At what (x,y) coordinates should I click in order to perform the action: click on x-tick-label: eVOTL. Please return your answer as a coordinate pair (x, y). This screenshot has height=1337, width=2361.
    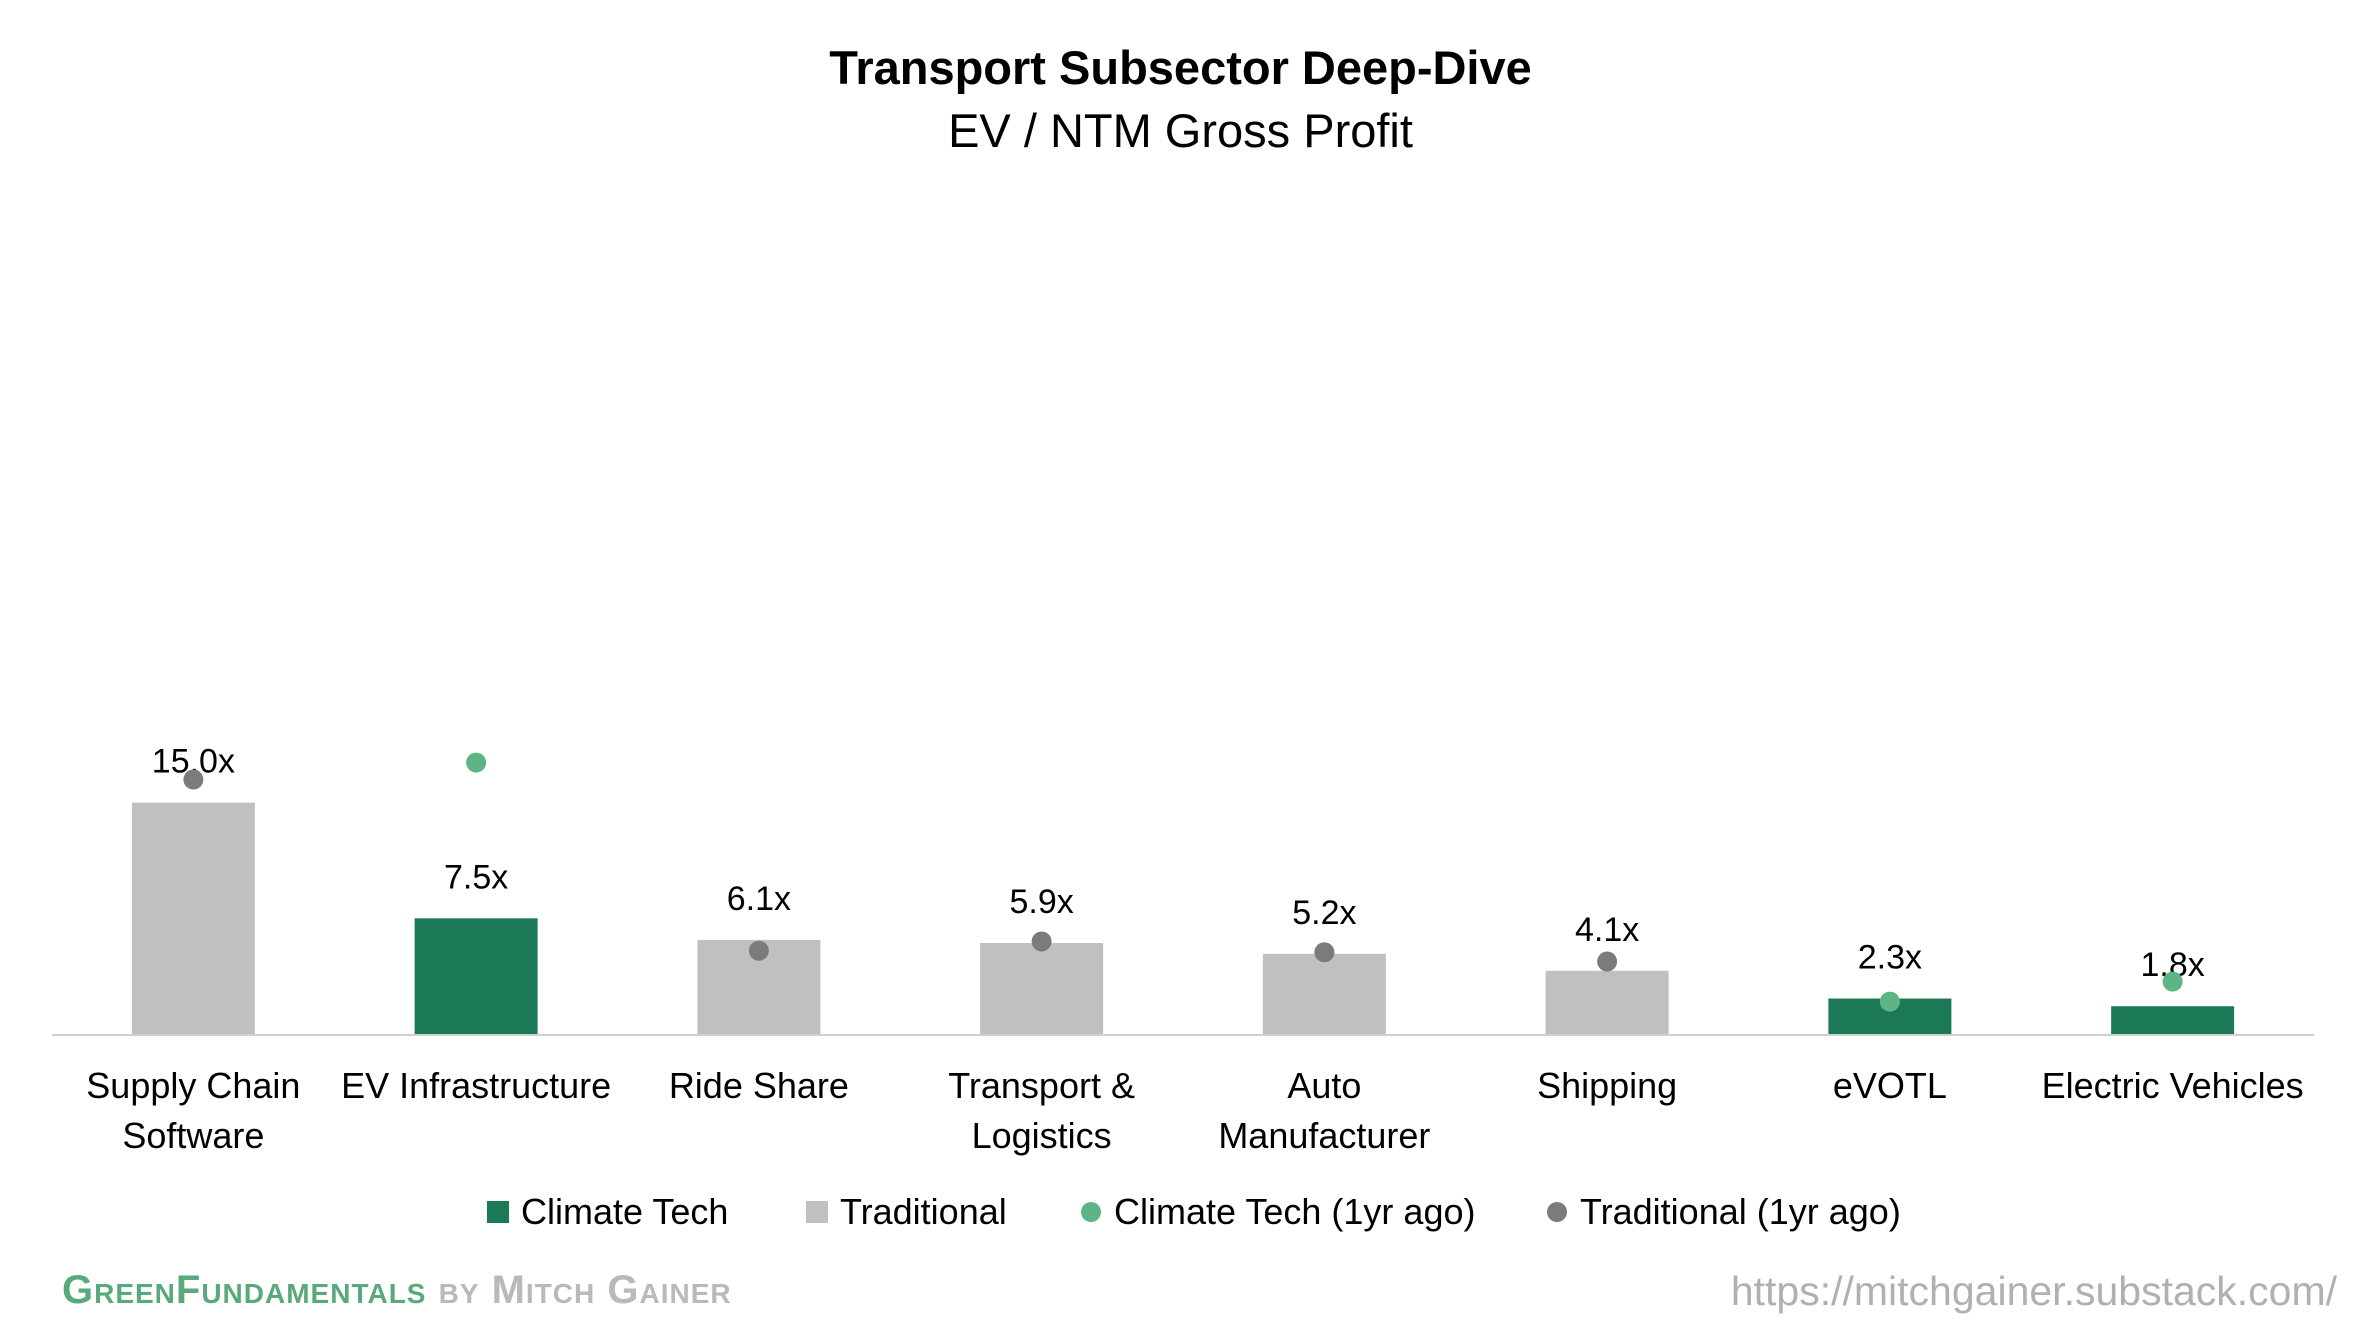
    Looking at the image, I should click on (1890, 1085).